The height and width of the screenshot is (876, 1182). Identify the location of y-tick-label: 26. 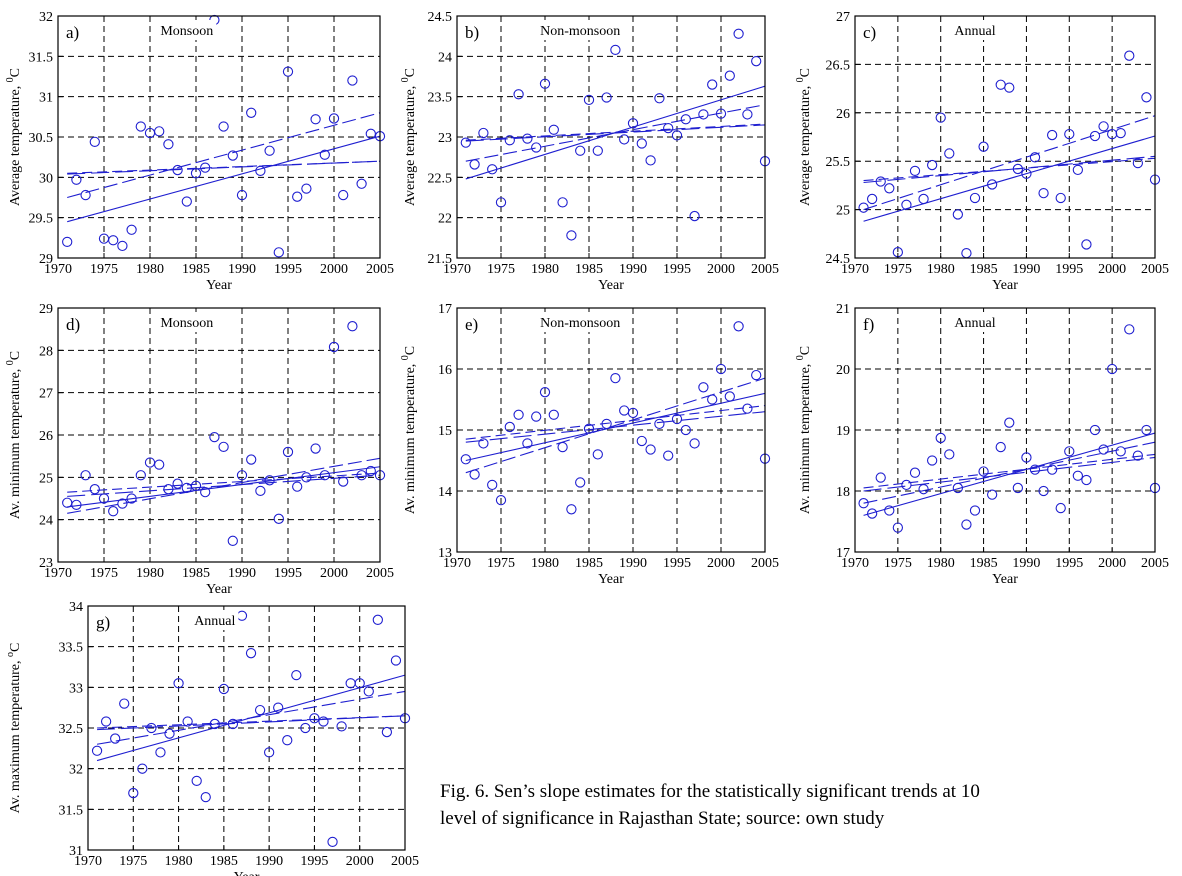
(843, 114).